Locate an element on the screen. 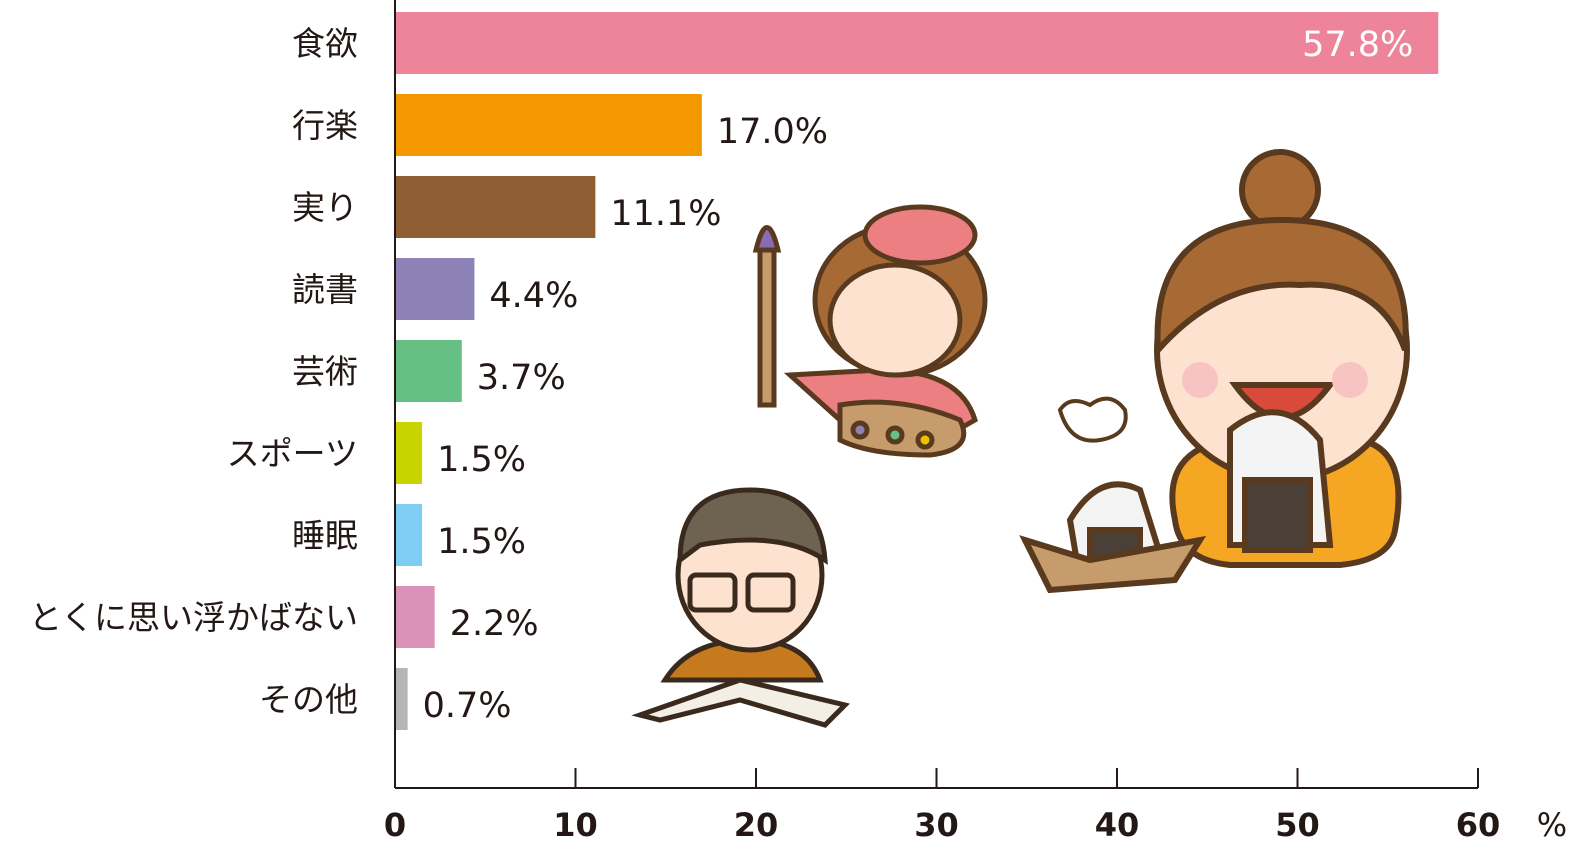 The width and height of the screenshot is (1574, 854). boy-reading-illustration is located at coordinates (740, 607).